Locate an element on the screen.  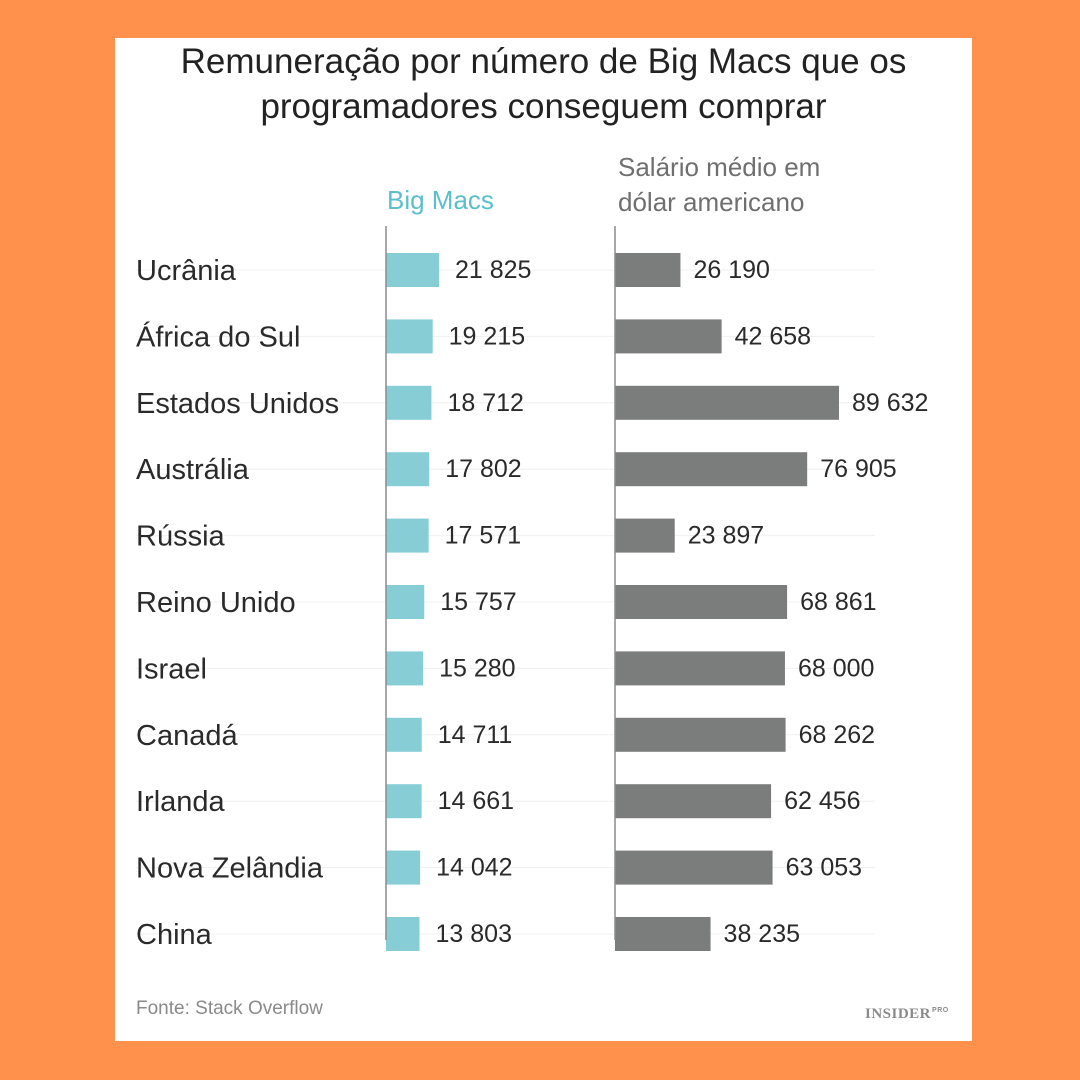
salary-value-label: 38 235 is located at coordinates (762, 934).